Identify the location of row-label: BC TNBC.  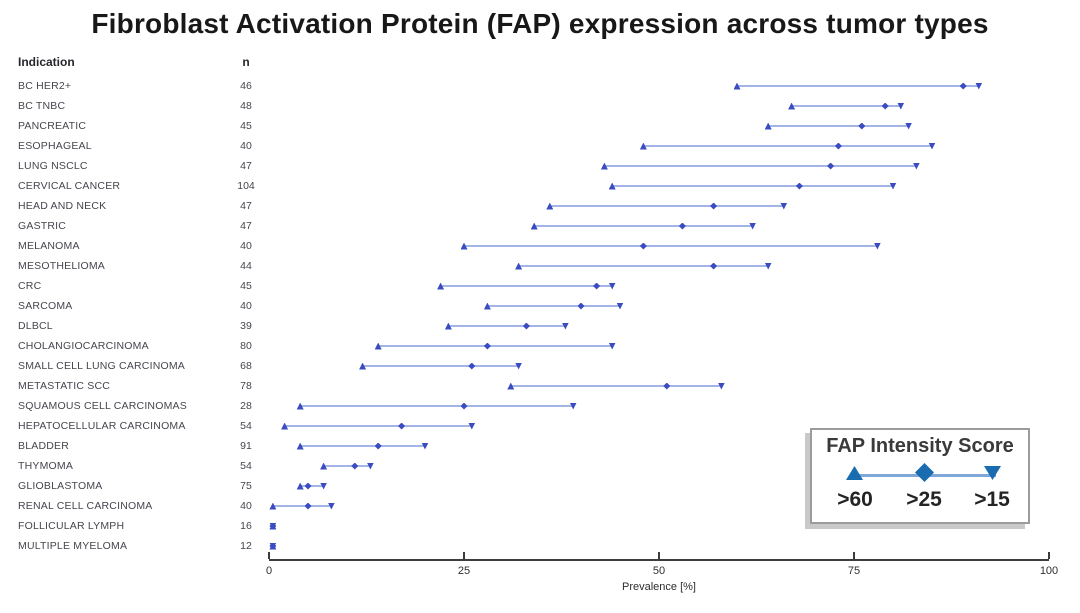
(42, 106).